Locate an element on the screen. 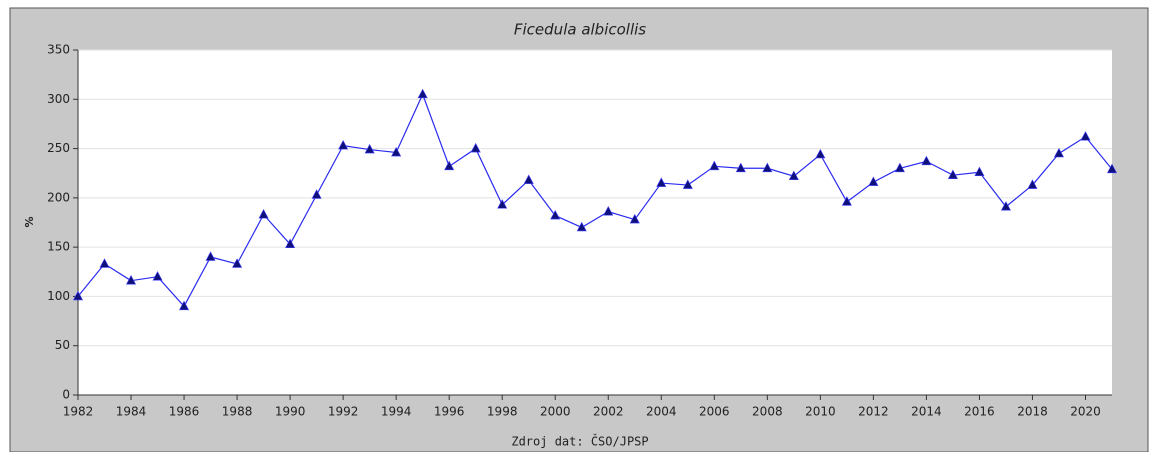  y-tick-label: 150 is located at coordinates (58, 247).